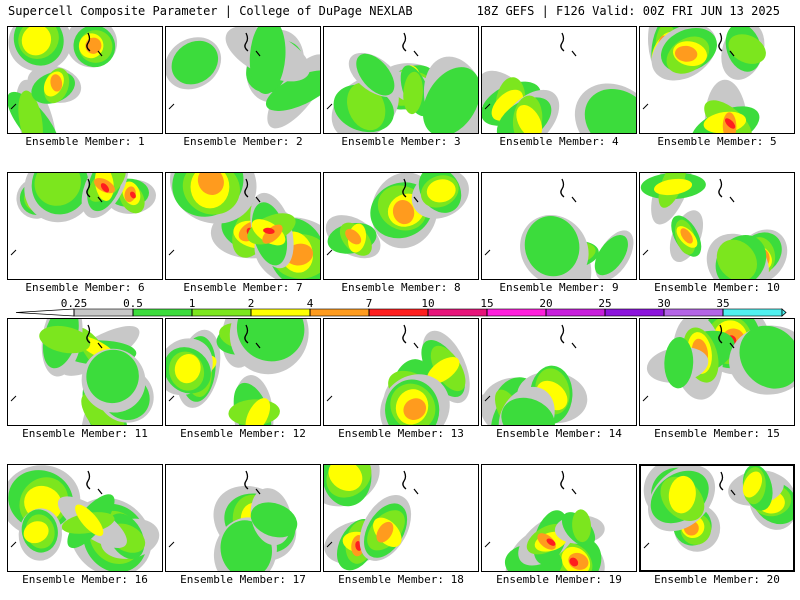 Image resolution: width=800 pixels, height=600 pixels. I want to click on colorbar-tick-label: 20, so click(545, 303).